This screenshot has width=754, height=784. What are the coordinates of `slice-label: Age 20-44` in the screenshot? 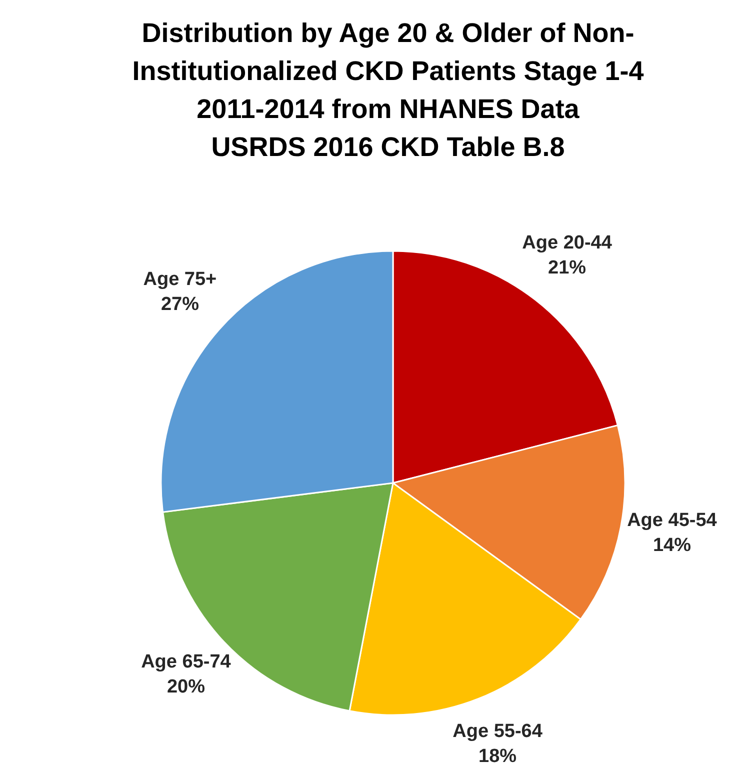 It's located at (567, 243).